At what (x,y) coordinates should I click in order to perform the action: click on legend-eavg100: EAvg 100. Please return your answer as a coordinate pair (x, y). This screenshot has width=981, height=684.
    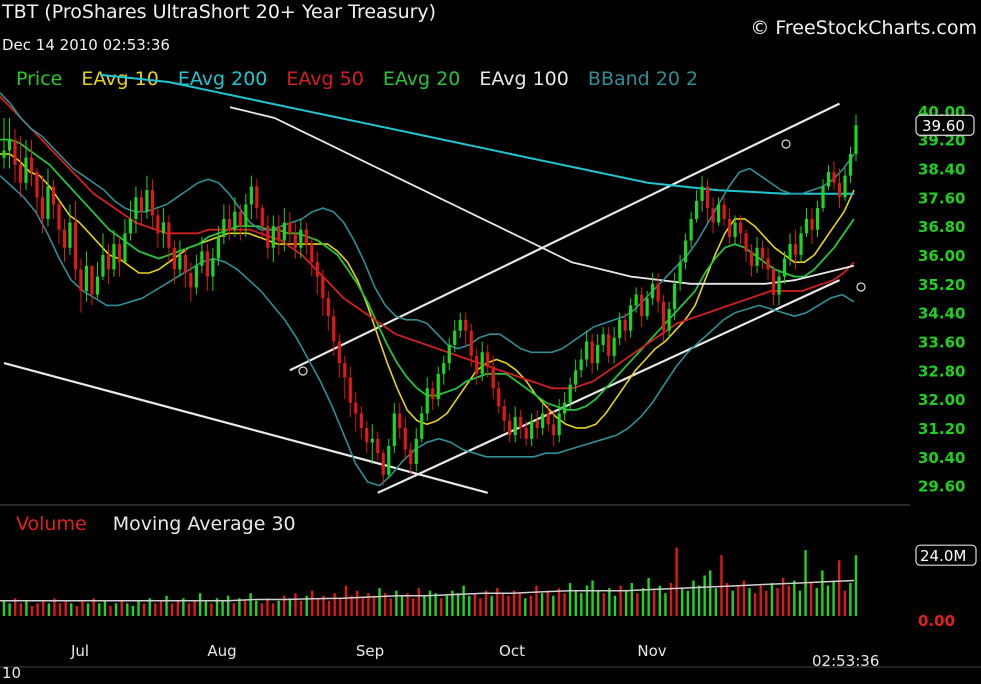
    Looking at the image, I should click on (524, 79).